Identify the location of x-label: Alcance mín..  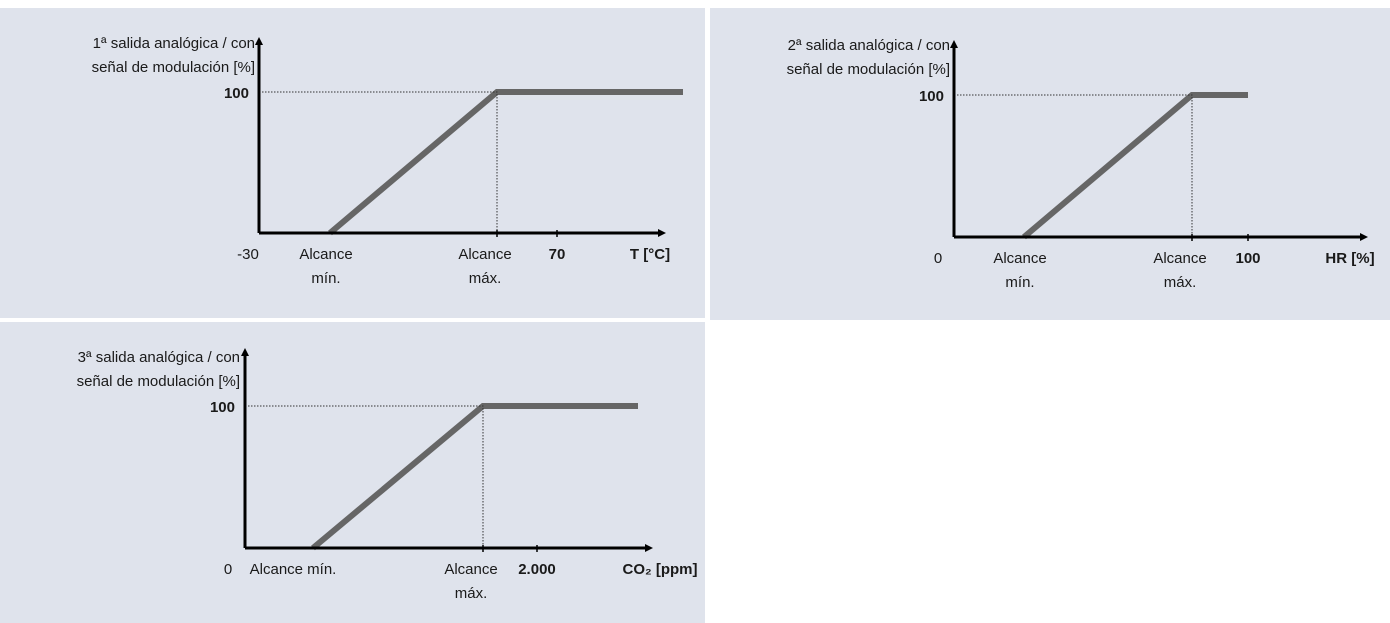
(293, 569).